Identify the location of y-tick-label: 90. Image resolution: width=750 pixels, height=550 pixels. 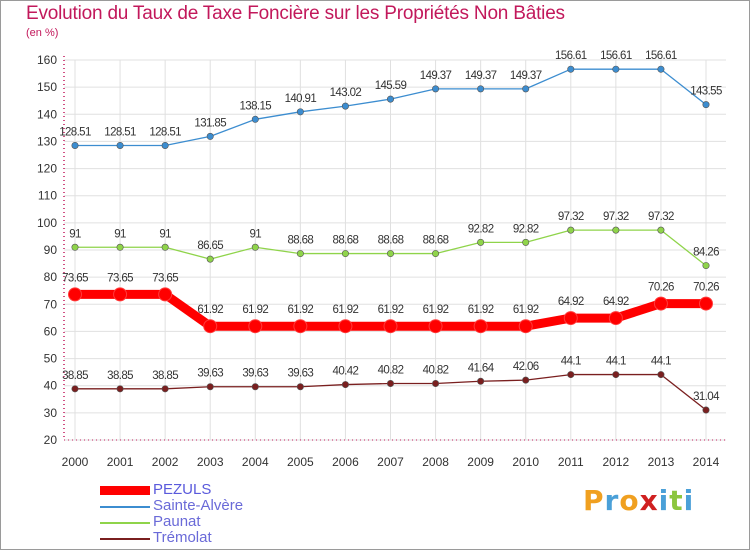
(51, 250).